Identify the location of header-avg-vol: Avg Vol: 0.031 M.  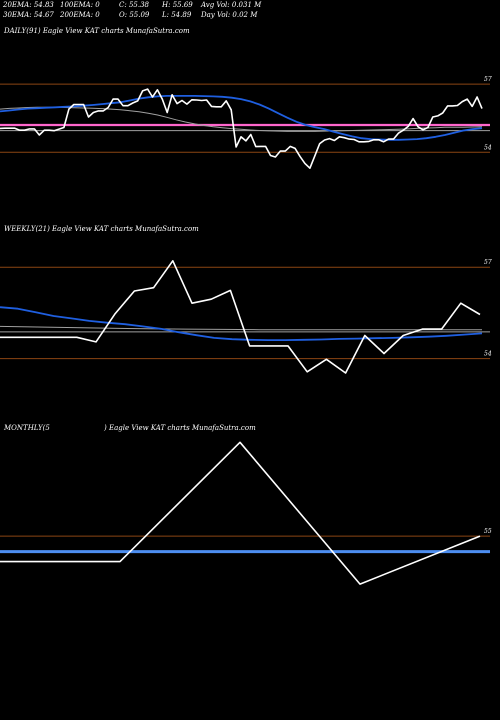
(231, 5).